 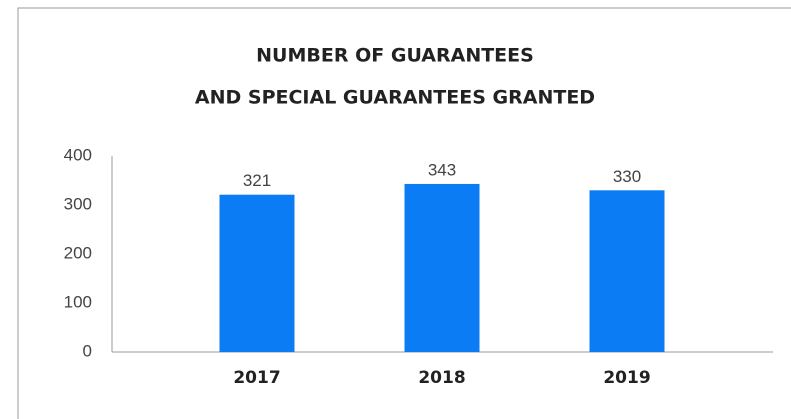 What do you see at coordinates (442, 169) in the screenshot?
I see `value-label: 343` at bounding box center [442, 169].